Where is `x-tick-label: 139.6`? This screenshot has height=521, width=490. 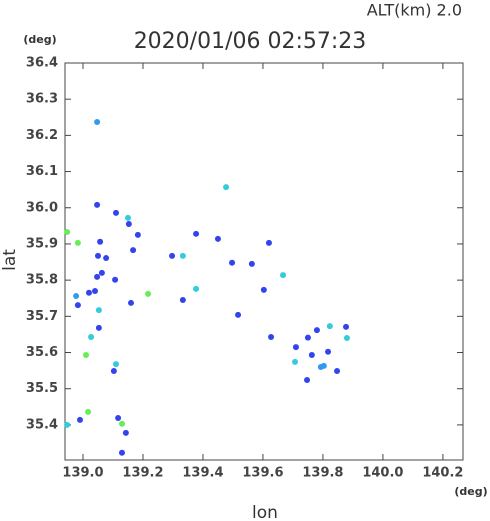
x-tick-label: 139.6 is located at coordinates (262, 473).